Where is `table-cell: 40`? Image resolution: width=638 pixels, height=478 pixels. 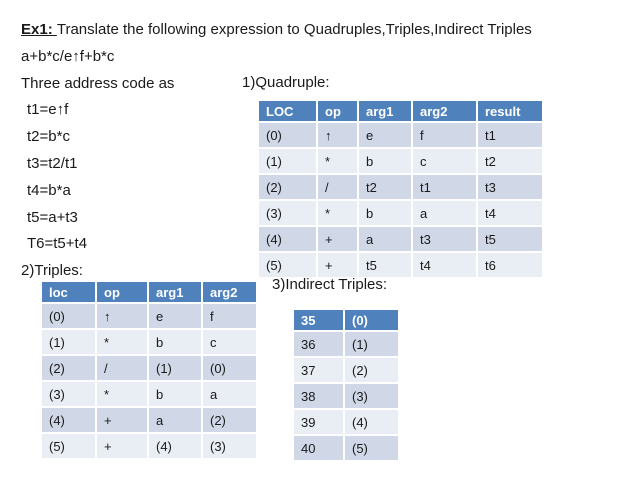 table-cell: 40 is located at coordinates (318, 448).